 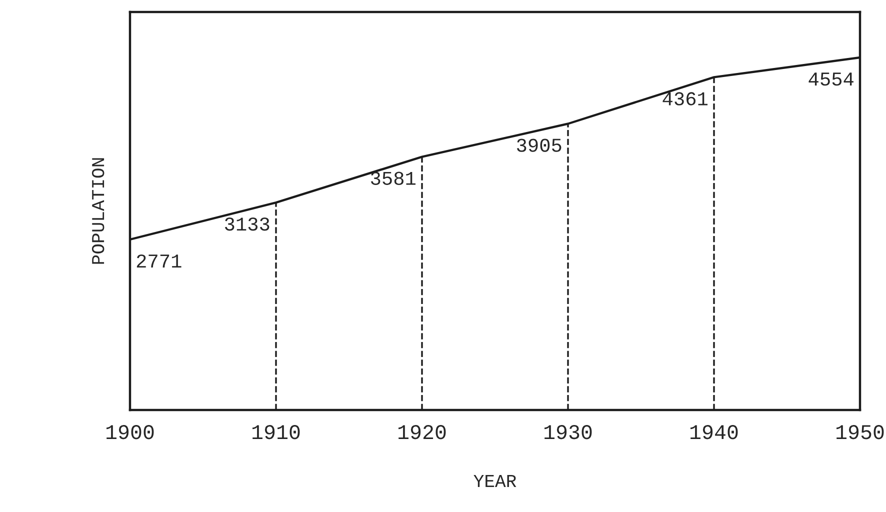 What do you see at coordinates (568, 432) in the screenshot?
I see `x-tick-label: 1930` at bounding box center [568, 432].